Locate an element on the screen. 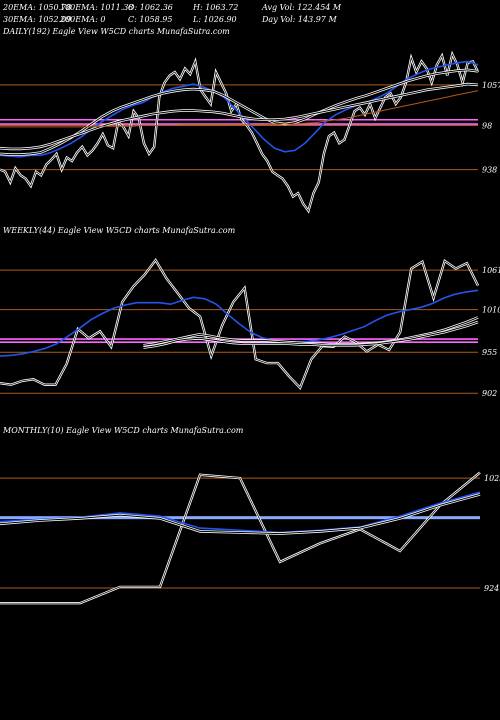 This screenshot has width=500, height=720. monthly-band is located at coordinates (240, 518).